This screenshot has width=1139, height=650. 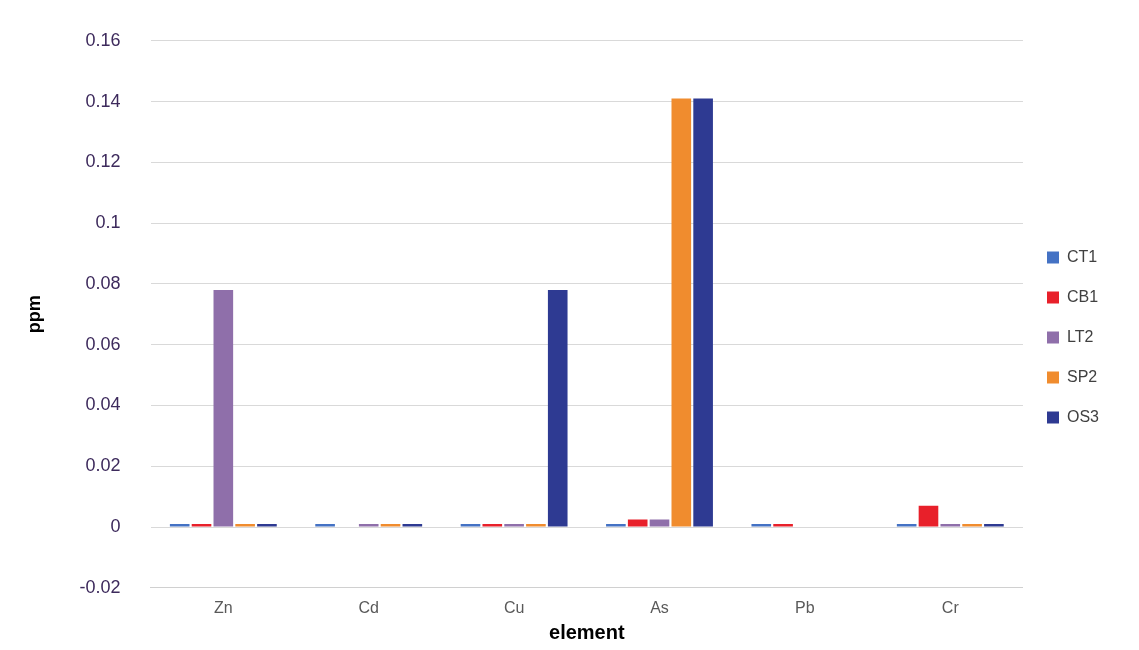 What do you see at coordinates (108, 222) in the screenshot?
I see `y-tick-label: 0.1` at bounding box center [108, 222].